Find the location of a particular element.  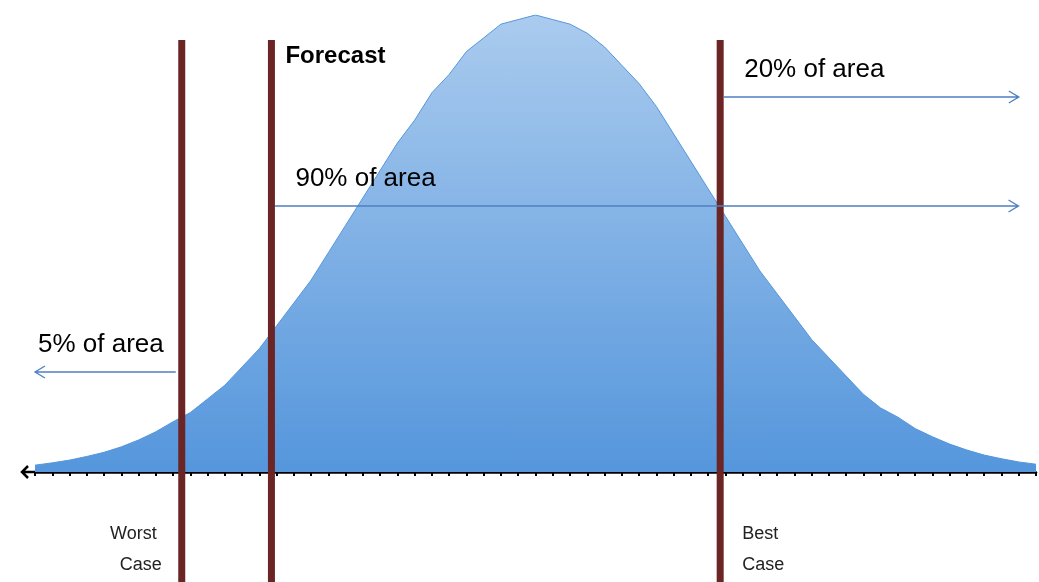

text: Worst Case is located at coordinates (136, 548).